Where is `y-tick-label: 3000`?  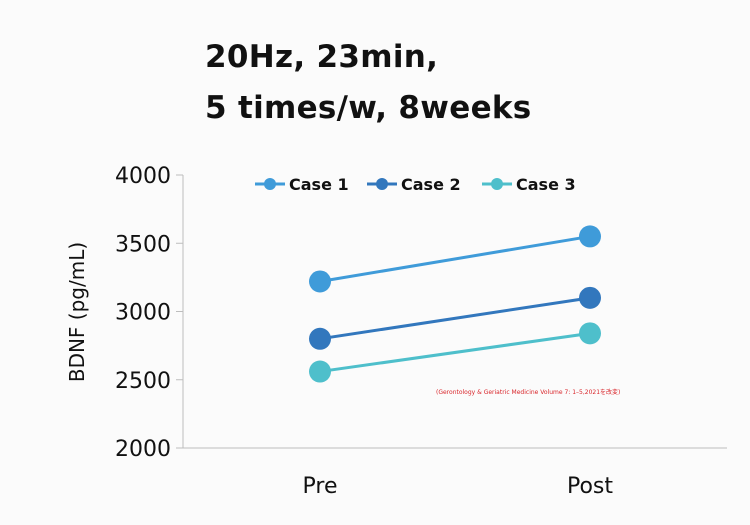 y-tick-label: 3000 is located at coordinates (143, 313).